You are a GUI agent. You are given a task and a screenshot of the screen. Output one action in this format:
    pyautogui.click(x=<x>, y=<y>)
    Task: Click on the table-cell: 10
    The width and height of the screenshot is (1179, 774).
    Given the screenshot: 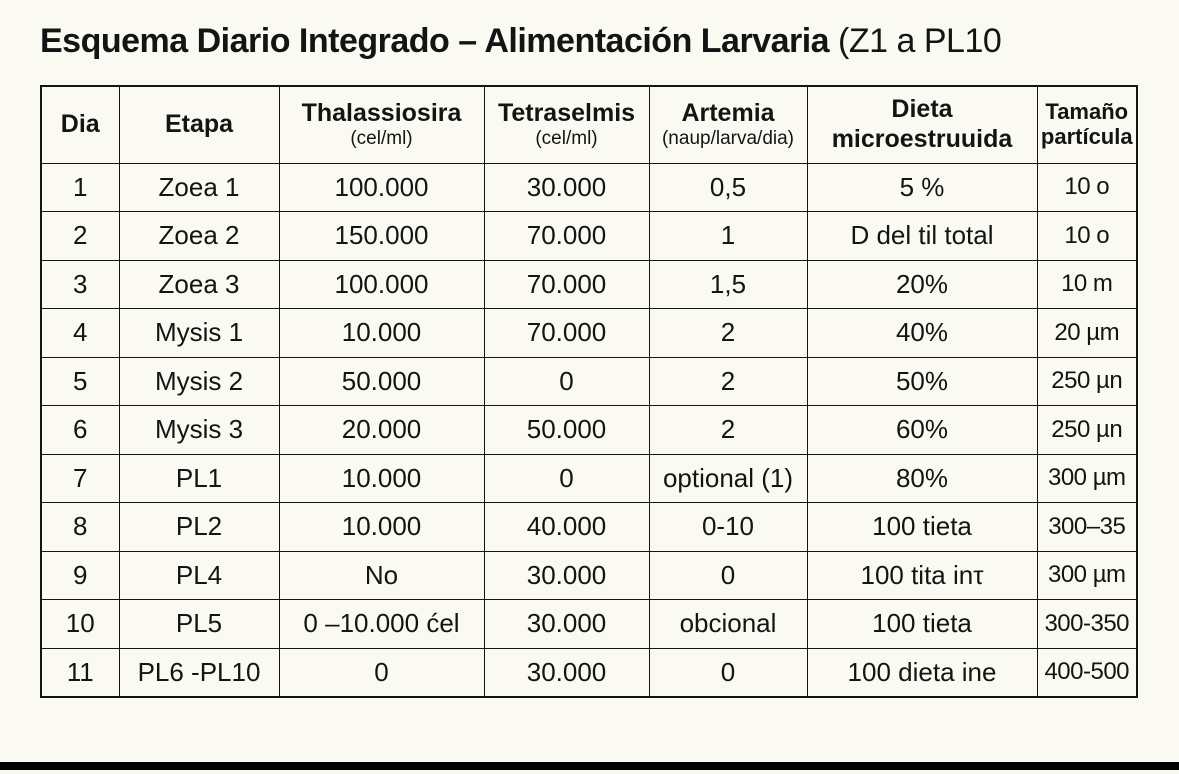 What is the action you would take?
    pyautogui.click(x=80, y=624)
    